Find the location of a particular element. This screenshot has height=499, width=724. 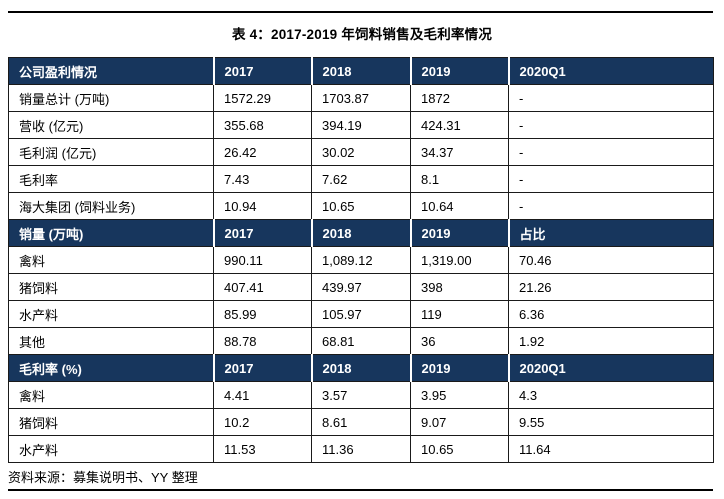

data-cell: 7.43 is located at coordinates (262, 179).